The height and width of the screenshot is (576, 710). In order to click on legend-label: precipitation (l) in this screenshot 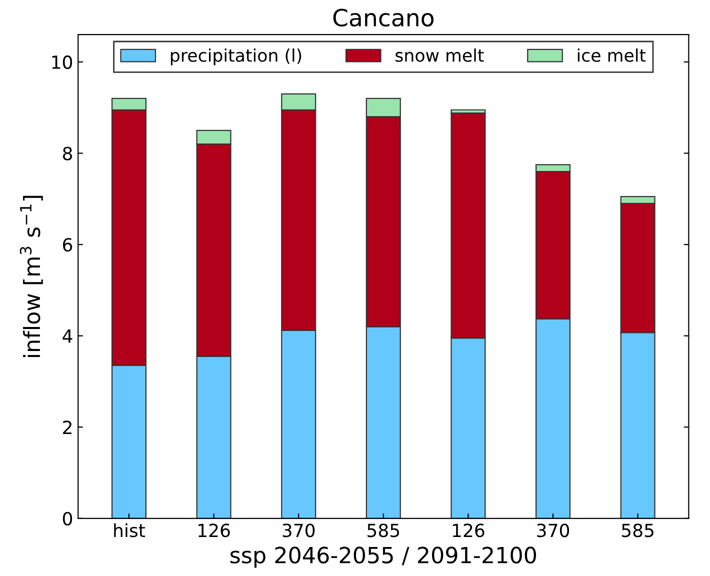, I will do `click(236, 57)`.